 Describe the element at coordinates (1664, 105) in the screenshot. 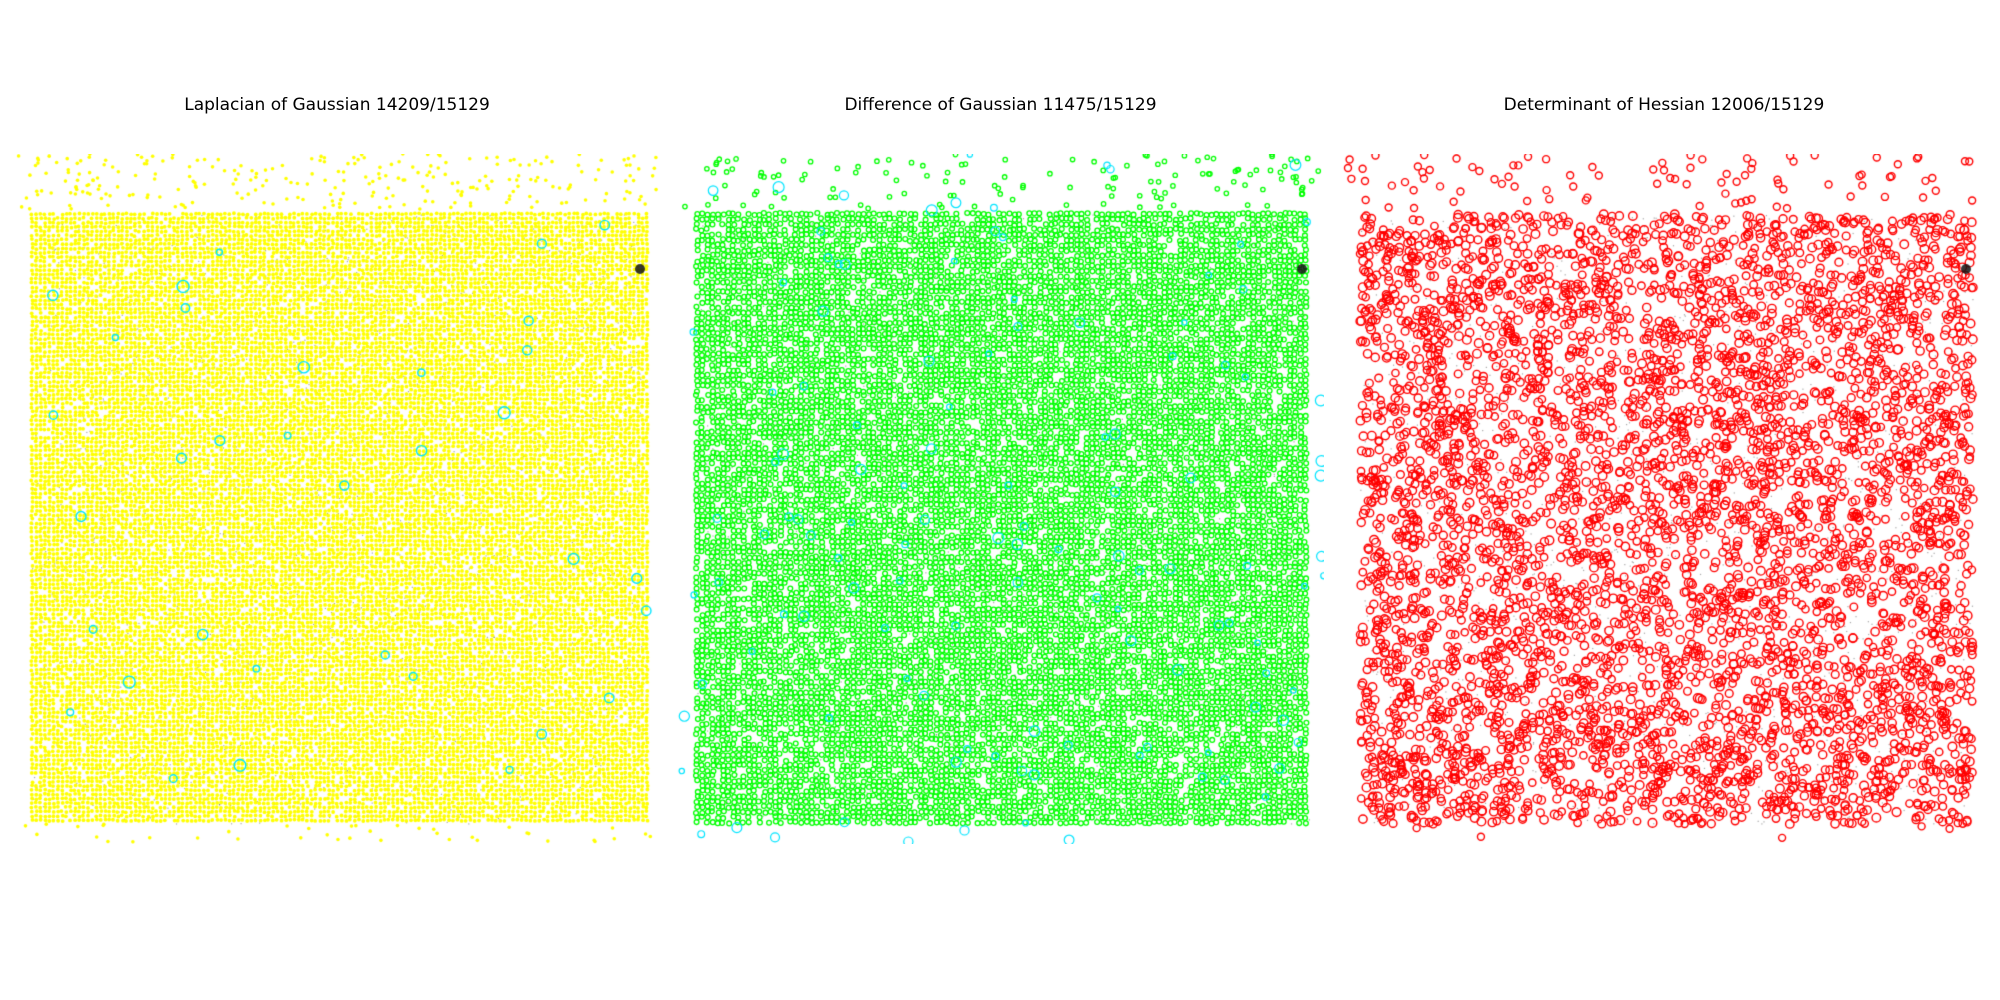

I see `panel-title: Determinant of Hessian 12006/15129` at that location.